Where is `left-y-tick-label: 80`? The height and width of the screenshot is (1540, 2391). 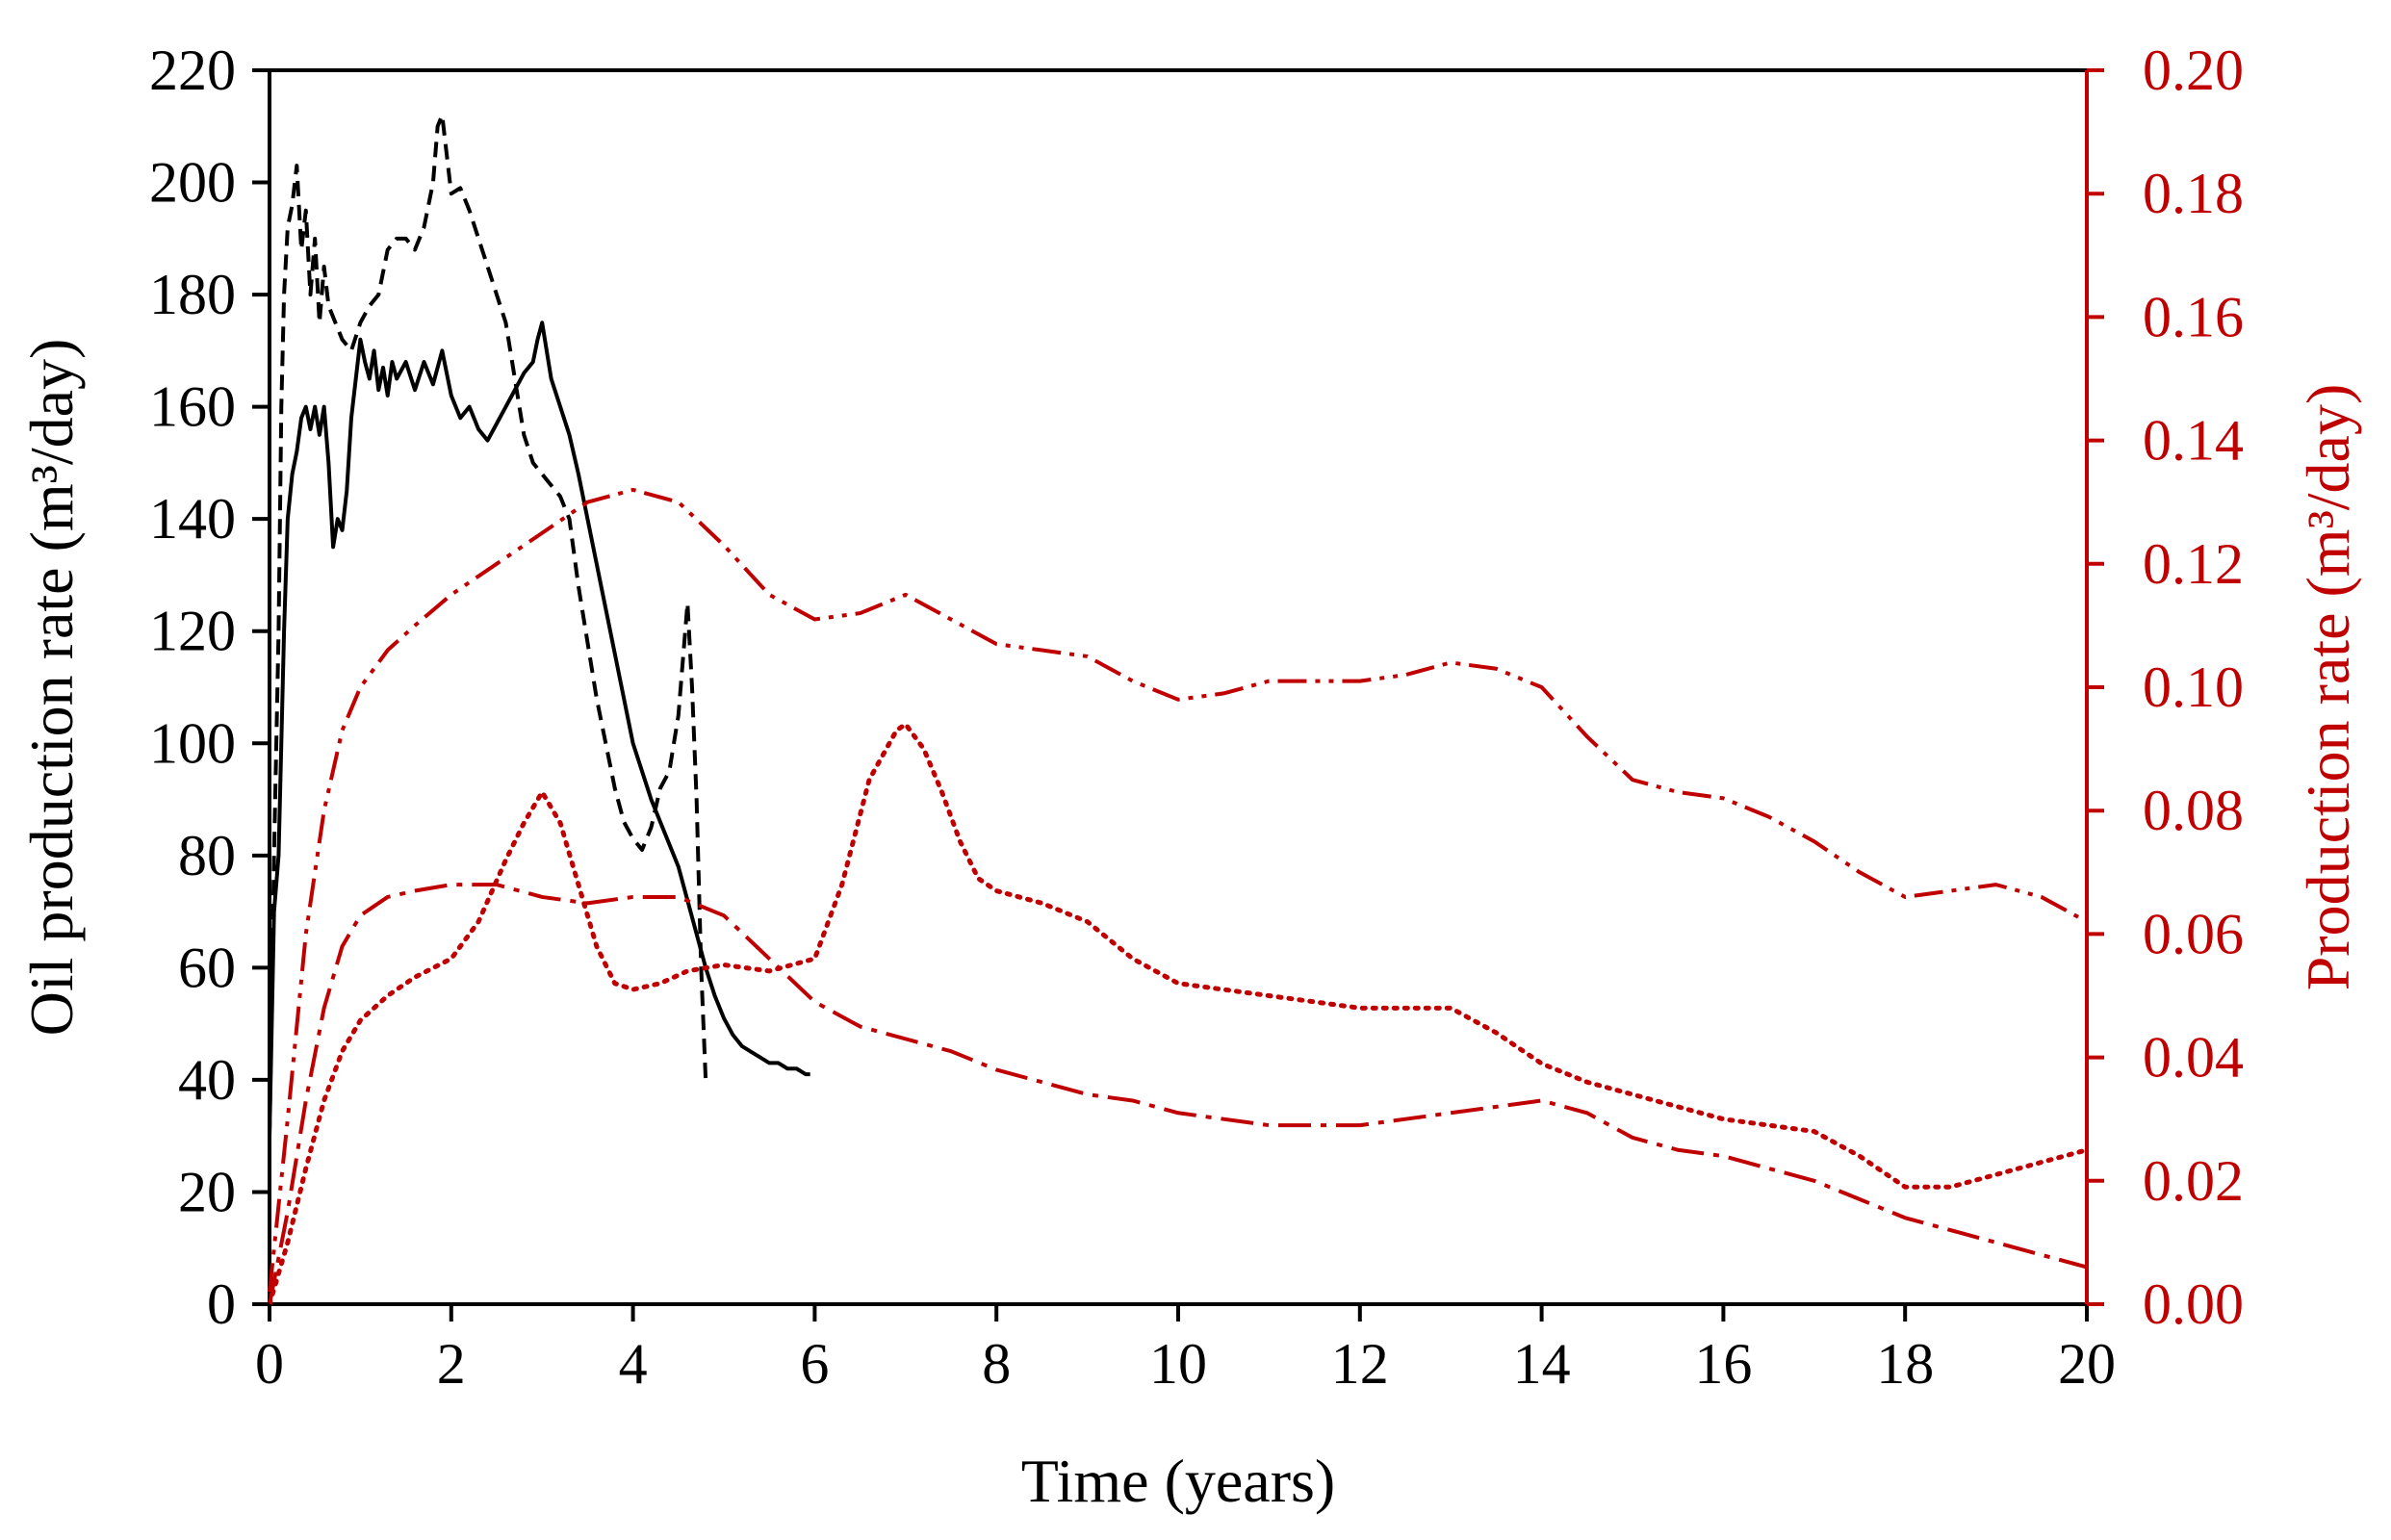 left-y-tick-label: 80 is located at coordinates (207, 855).